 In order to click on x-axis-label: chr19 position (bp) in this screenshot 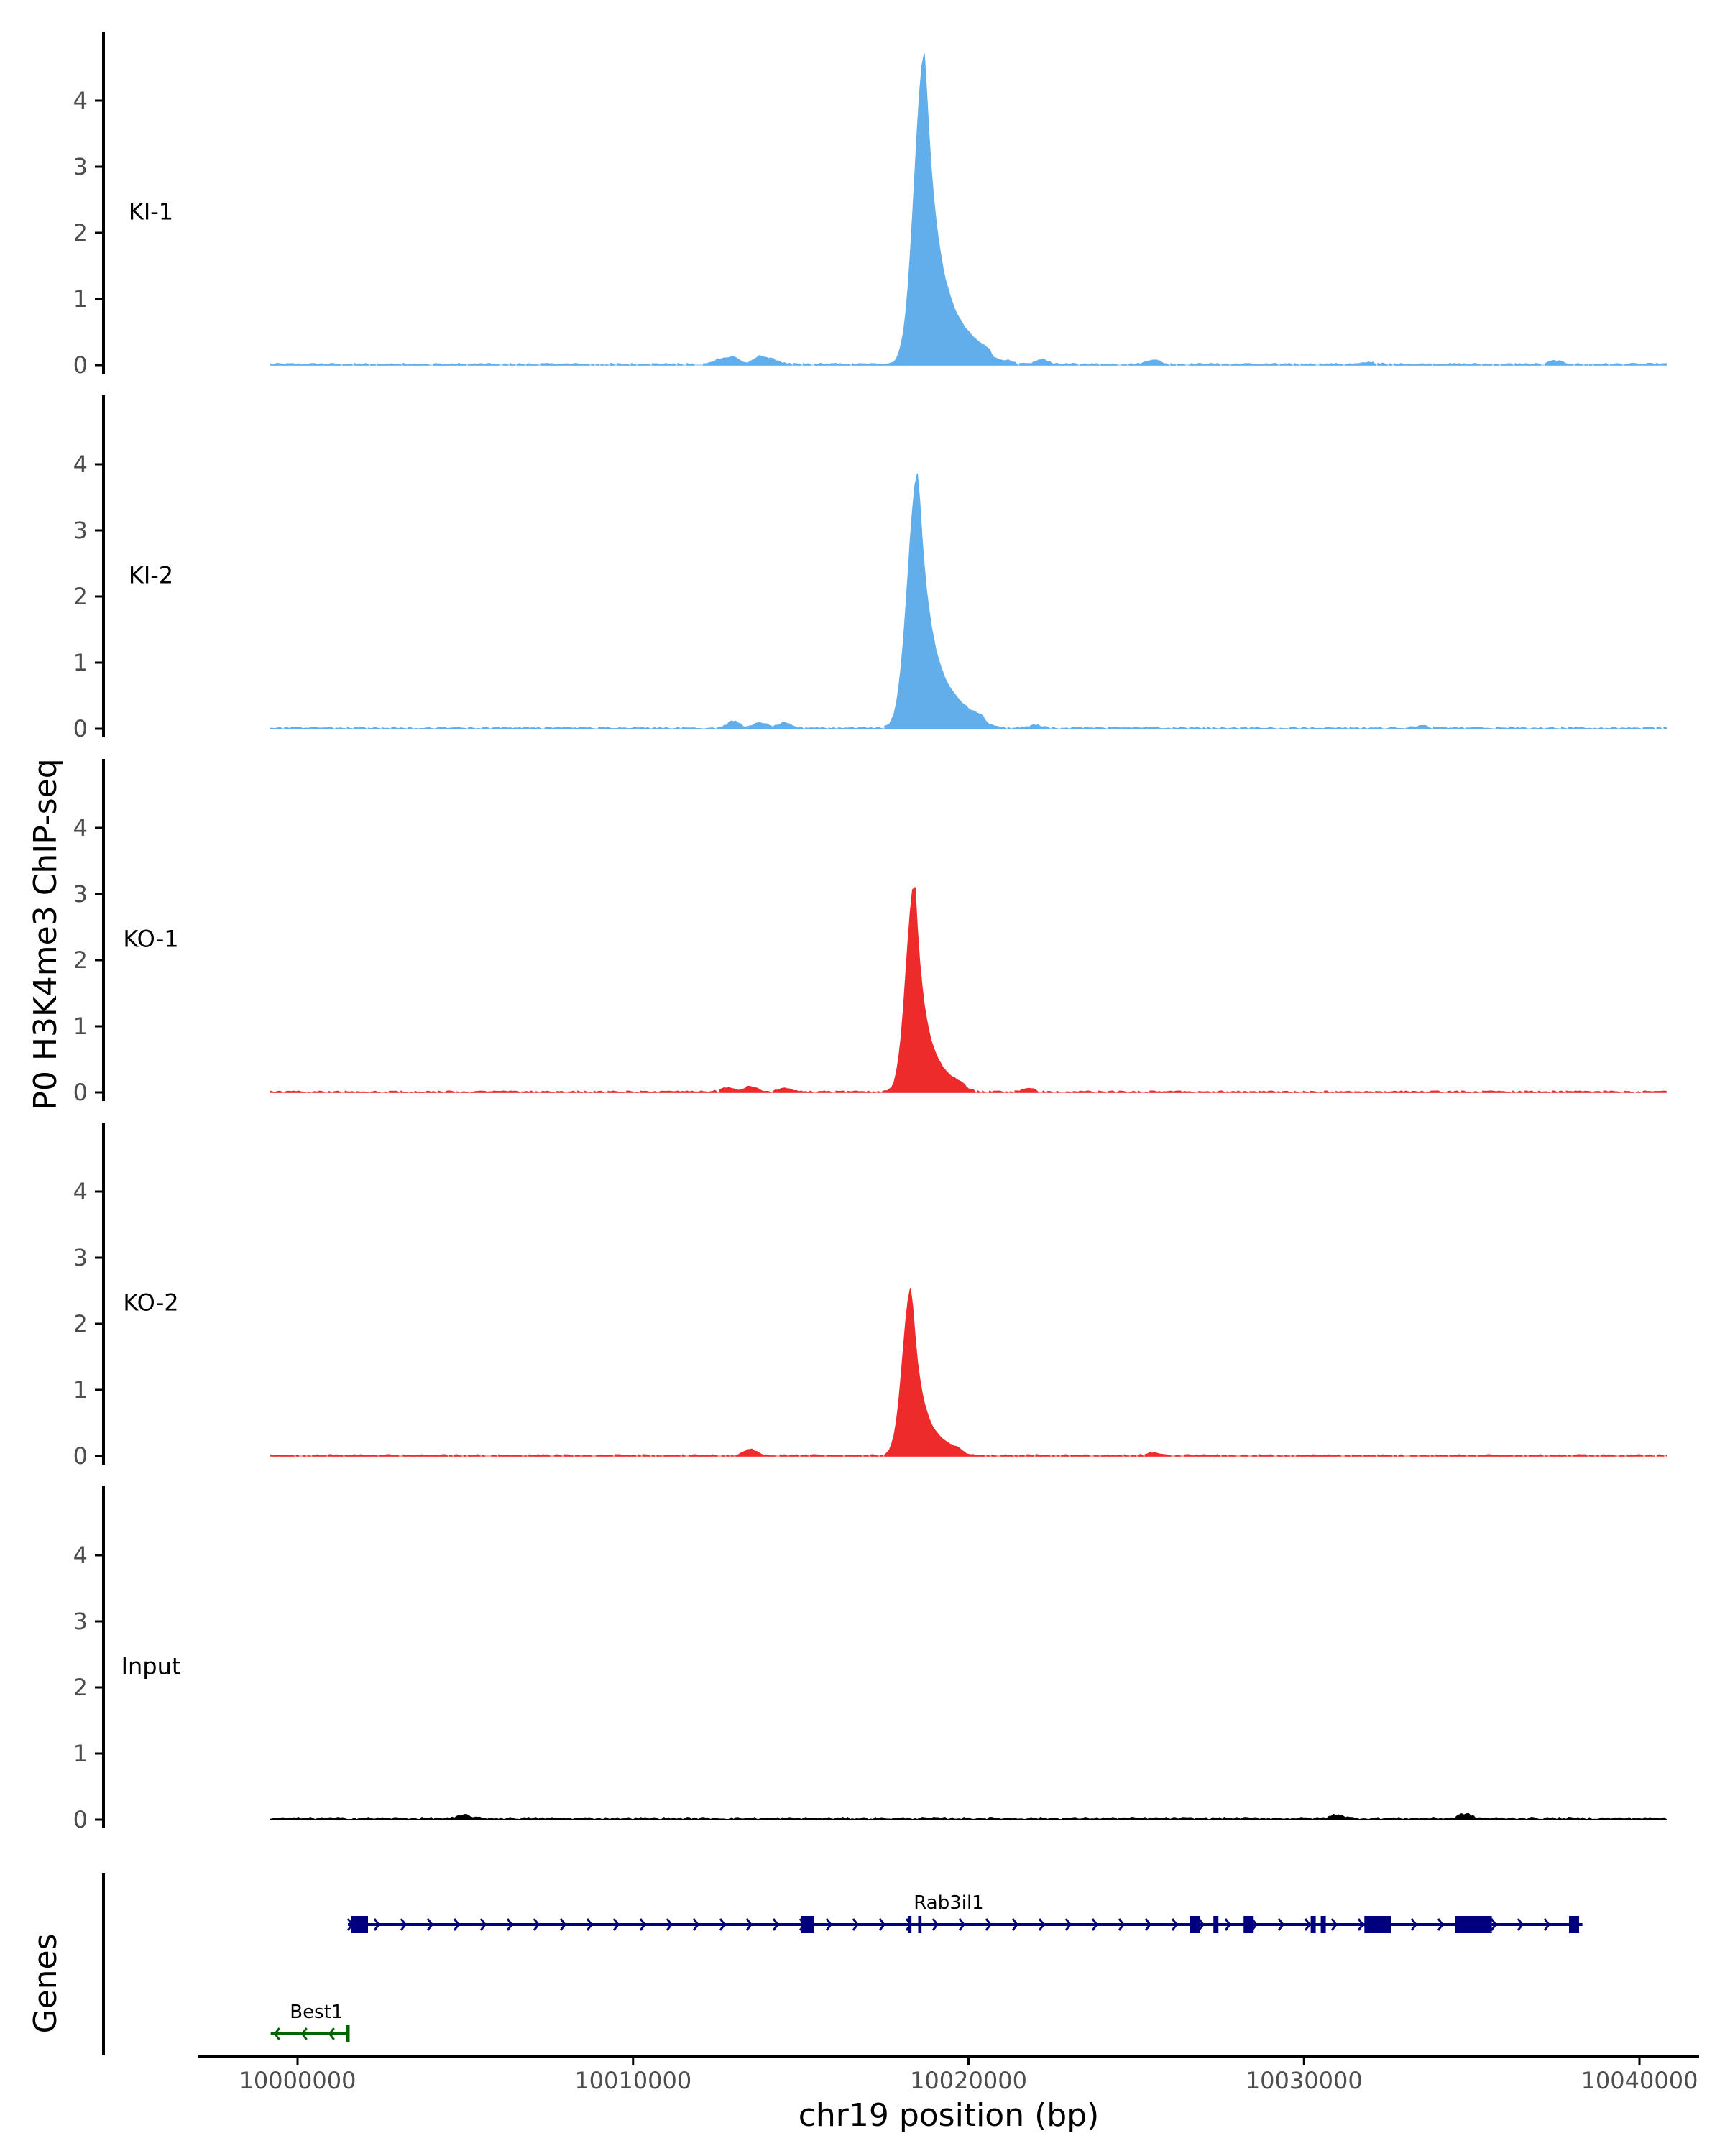, I will do `click(949, 2115)`.